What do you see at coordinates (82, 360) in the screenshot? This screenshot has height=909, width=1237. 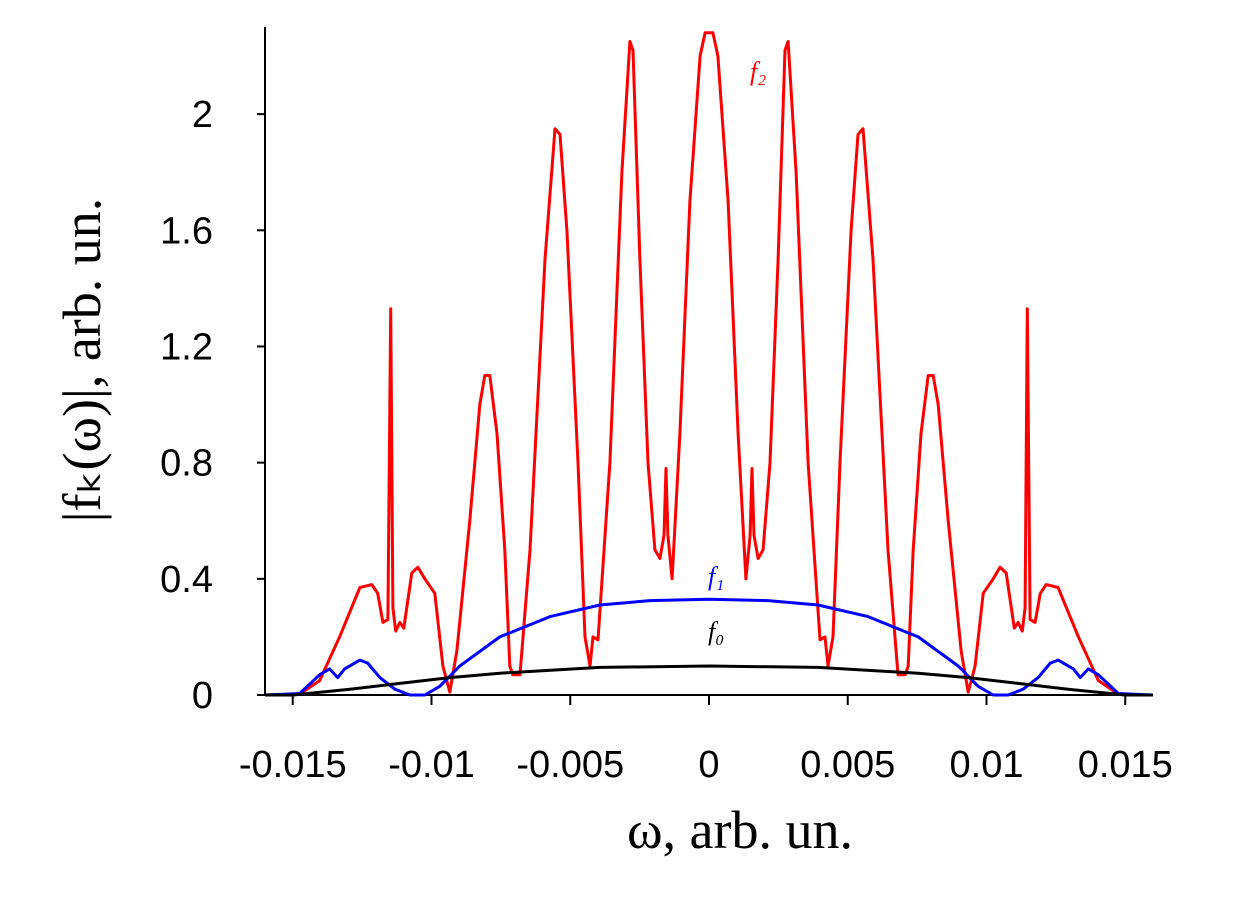 I see `y-axis-label: |fₖ(ω)|, arb. un.` at bounding box center [82, 360].